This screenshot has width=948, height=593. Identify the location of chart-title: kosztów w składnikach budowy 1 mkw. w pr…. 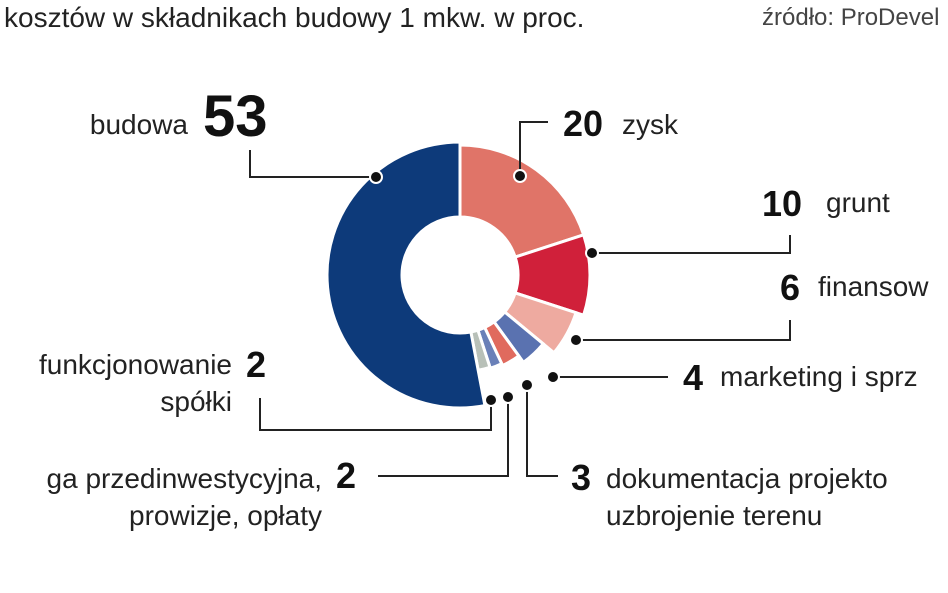
(294, 17).